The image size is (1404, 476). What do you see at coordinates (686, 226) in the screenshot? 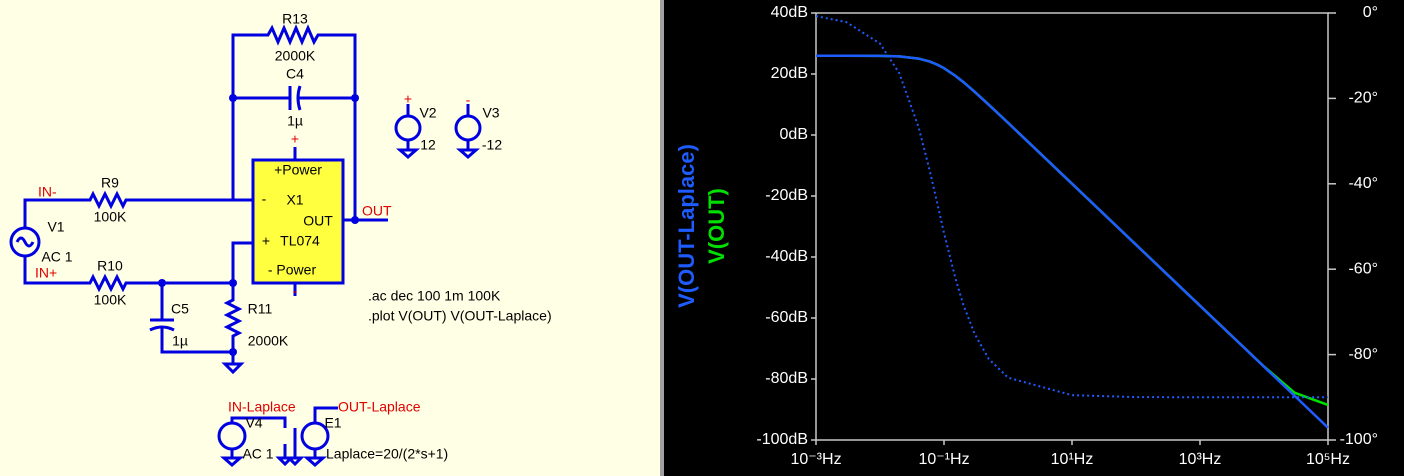
I see `legend-entry: V(OUT-Laplace)` at bounding box center [686, 226].